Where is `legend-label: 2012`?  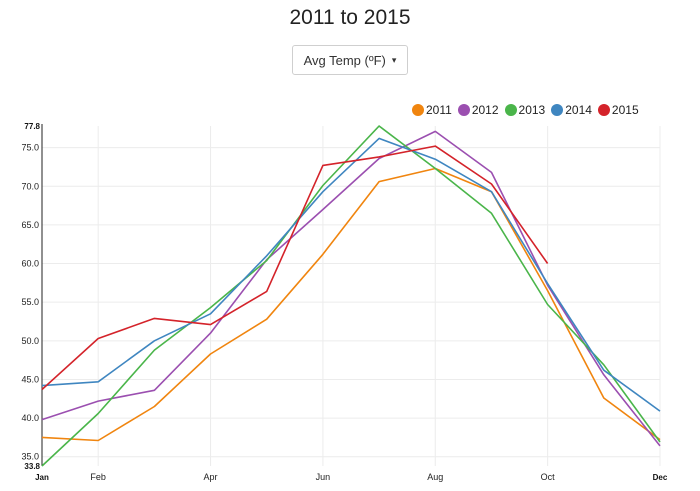
legend-label: 2012 is located at coordinates (485, 110).